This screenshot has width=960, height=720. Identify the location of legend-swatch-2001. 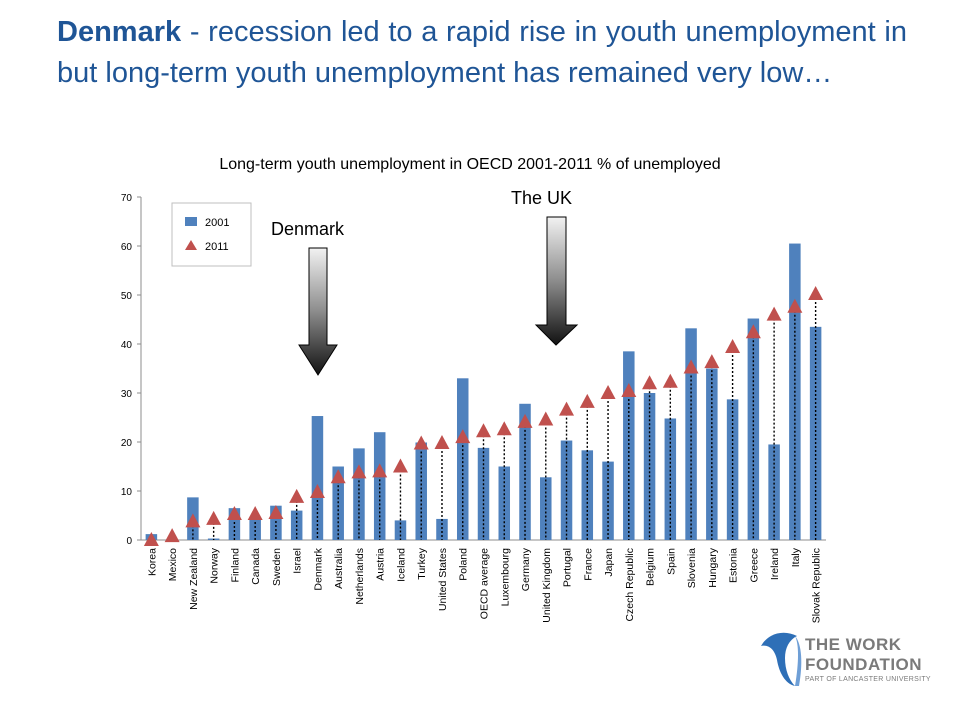
(191, 221).